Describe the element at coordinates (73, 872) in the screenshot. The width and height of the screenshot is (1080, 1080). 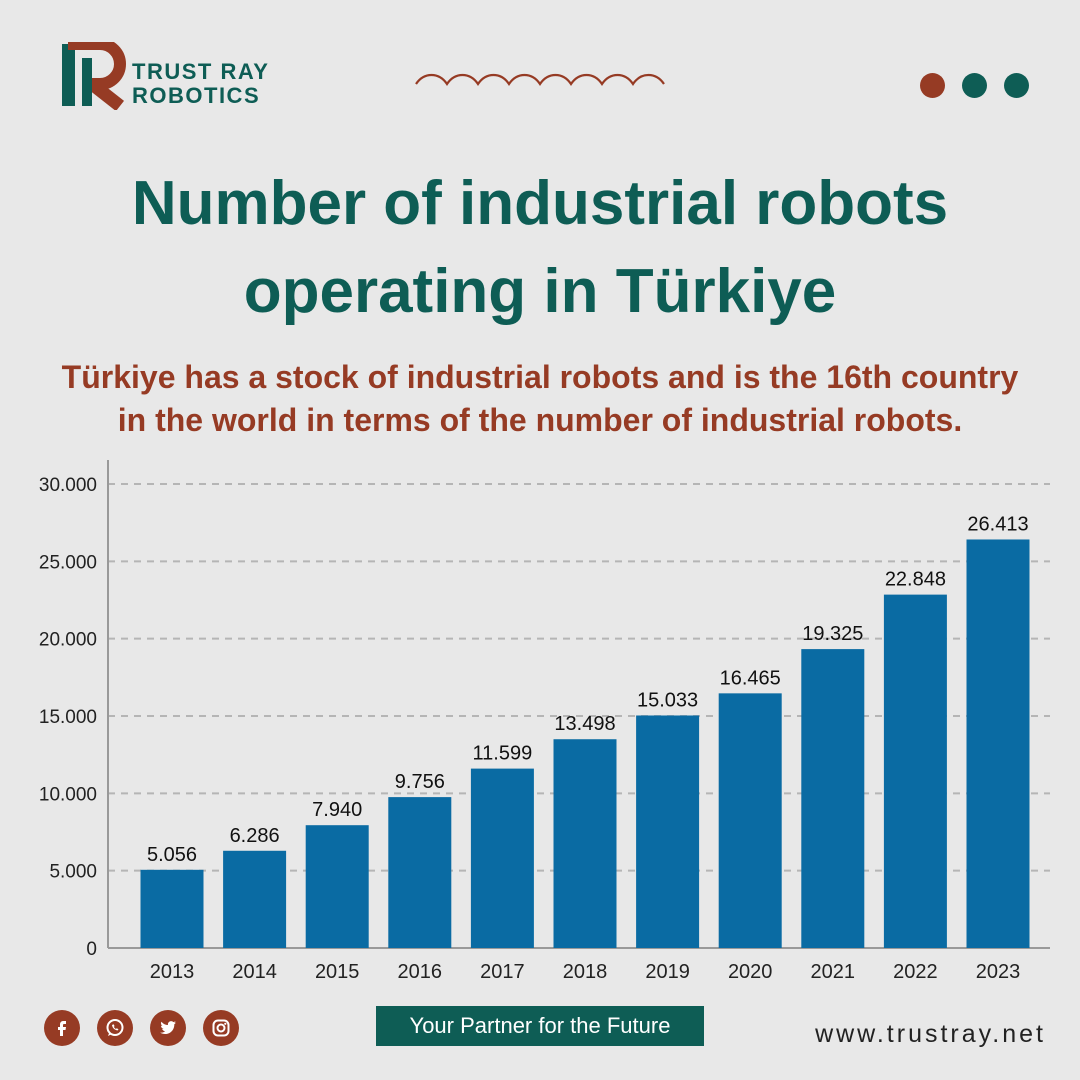
I see `y-tick-label: 5.000` at that location.